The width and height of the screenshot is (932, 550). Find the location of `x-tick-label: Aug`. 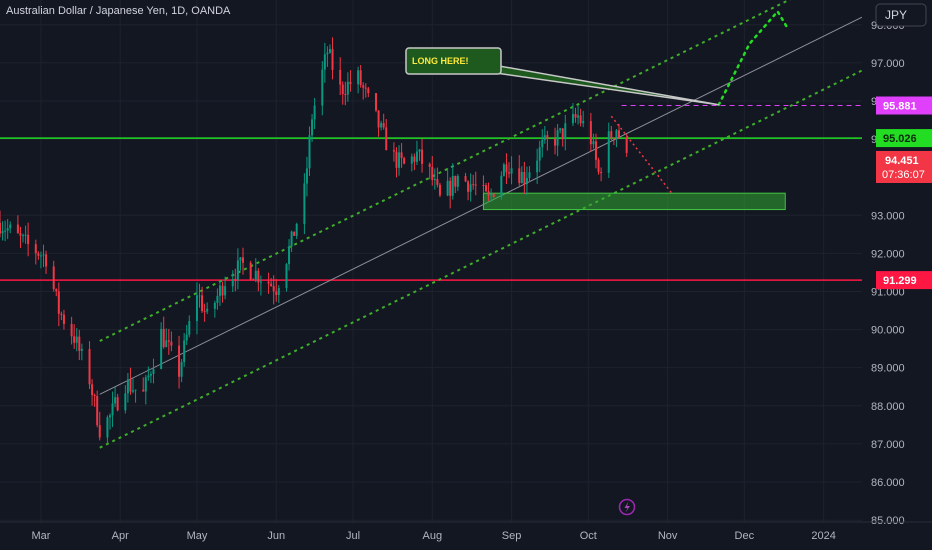

x-tick-label: Aug is located at coordinates (432, 536).